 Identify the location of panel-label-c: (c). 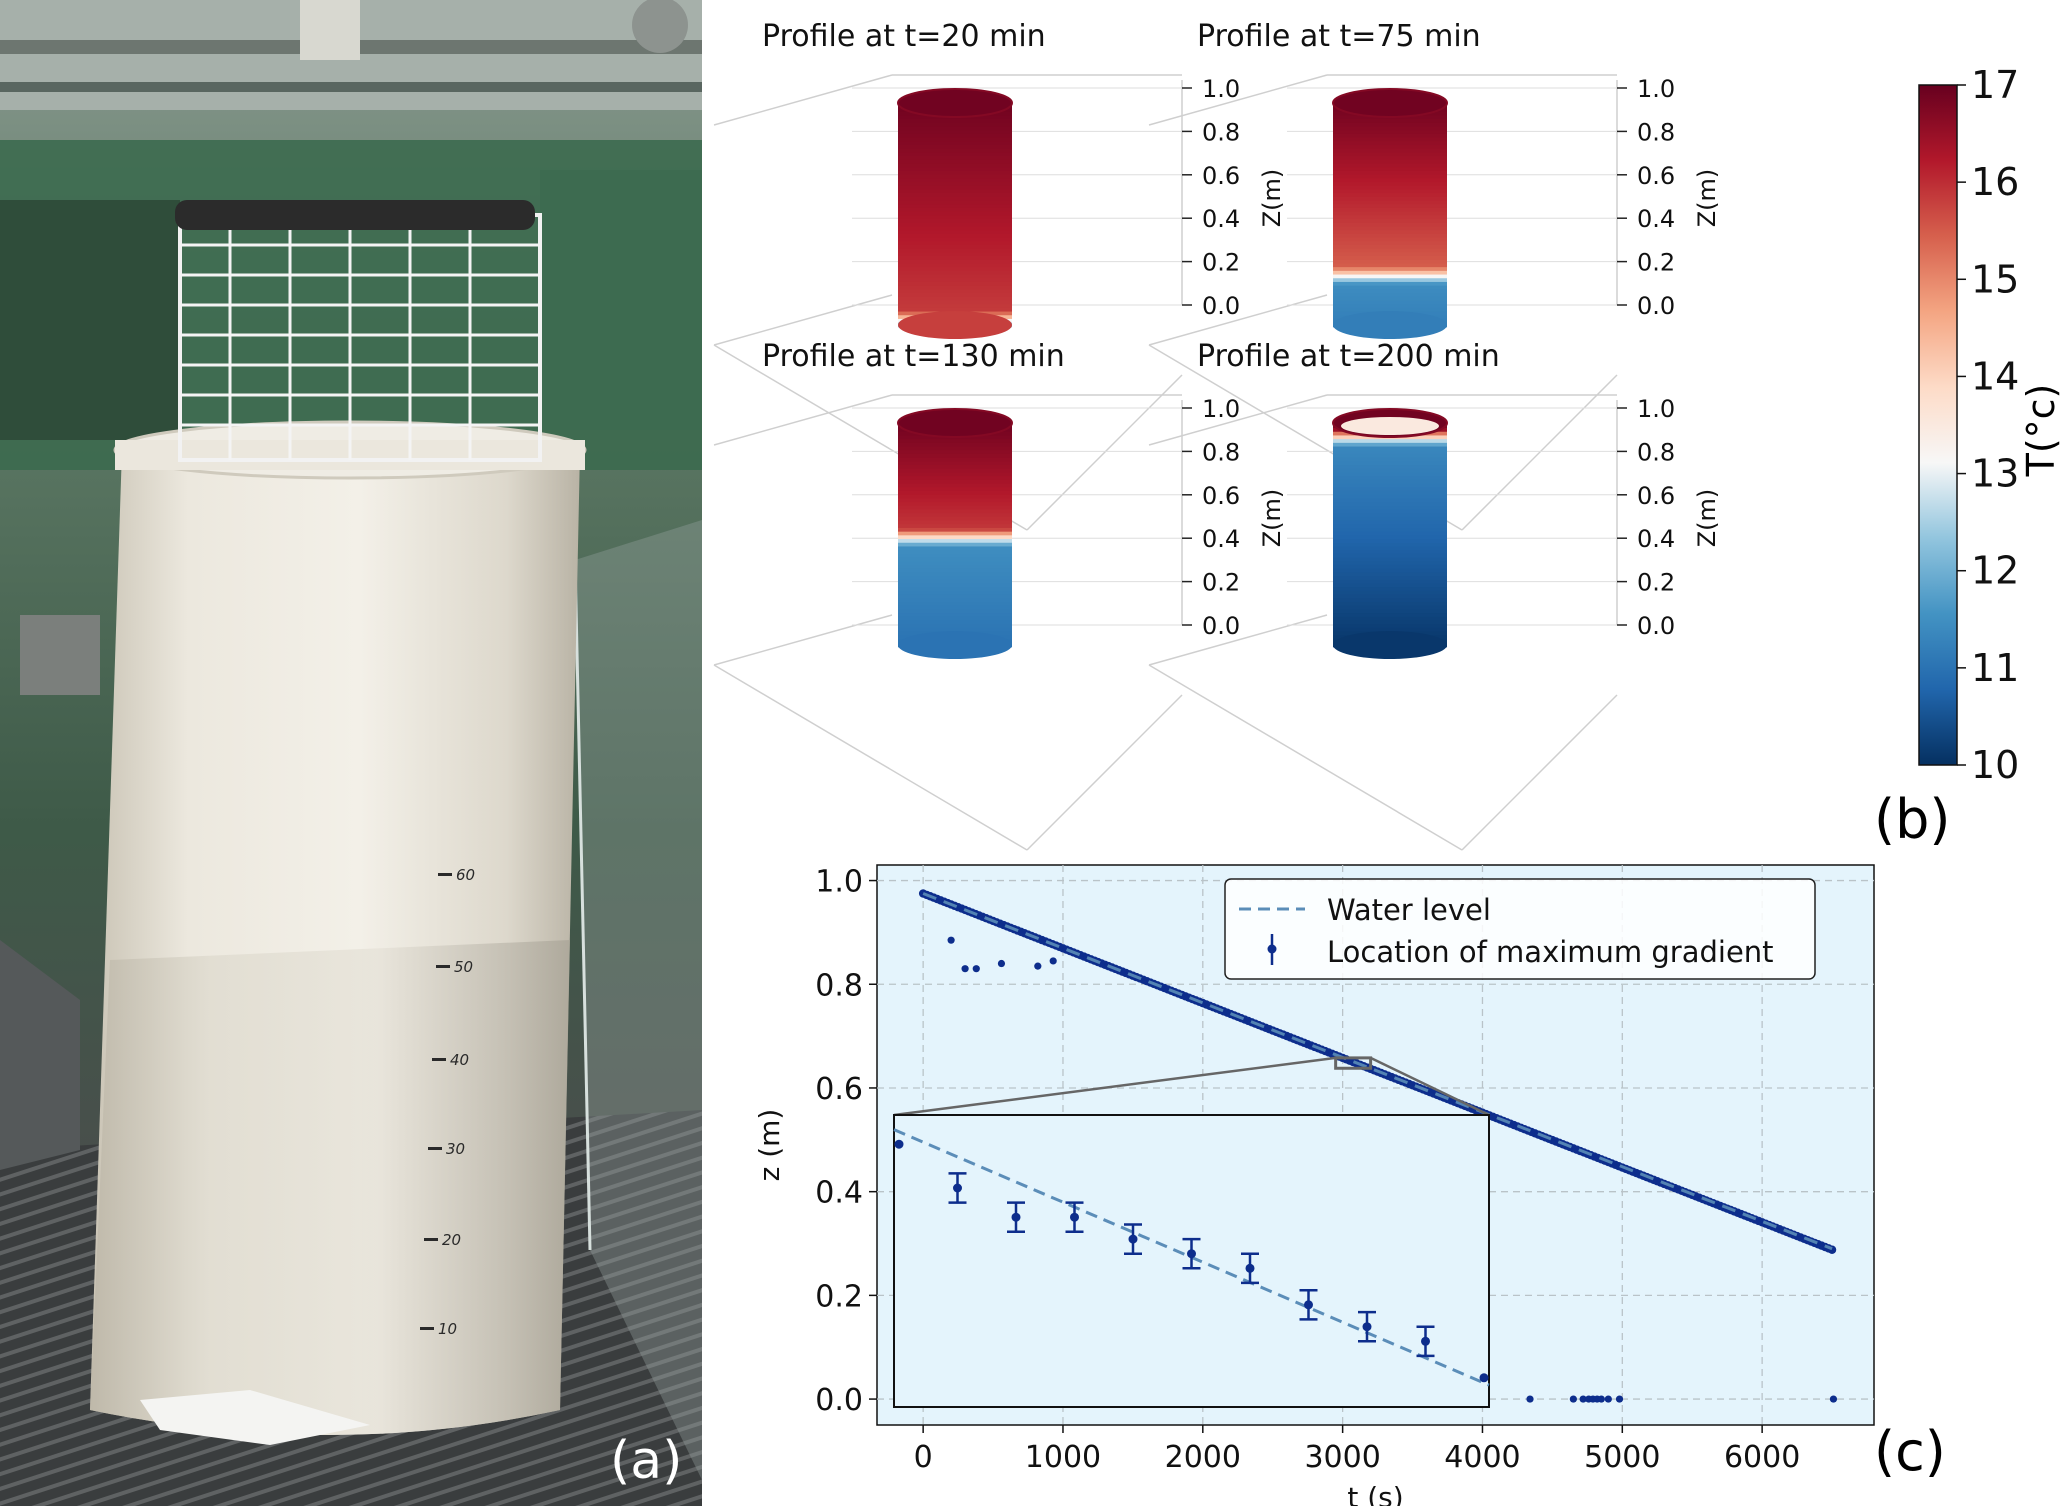
(1910, 1451).